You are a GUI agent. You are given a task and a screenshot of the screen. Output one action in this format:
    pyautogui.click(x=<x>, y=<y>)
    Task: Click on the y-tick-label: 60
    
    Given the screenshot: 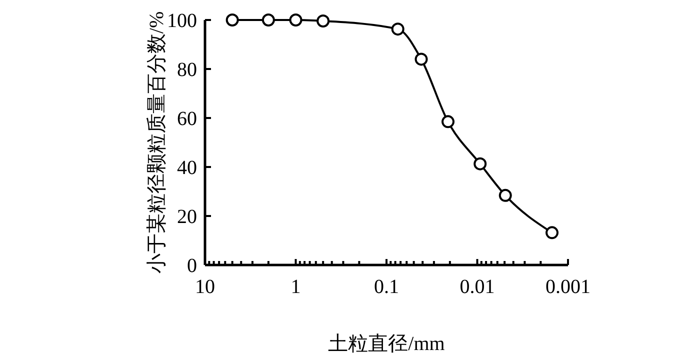 What is the action you would take?
    pyautogui.click(x=187, y=119)
    